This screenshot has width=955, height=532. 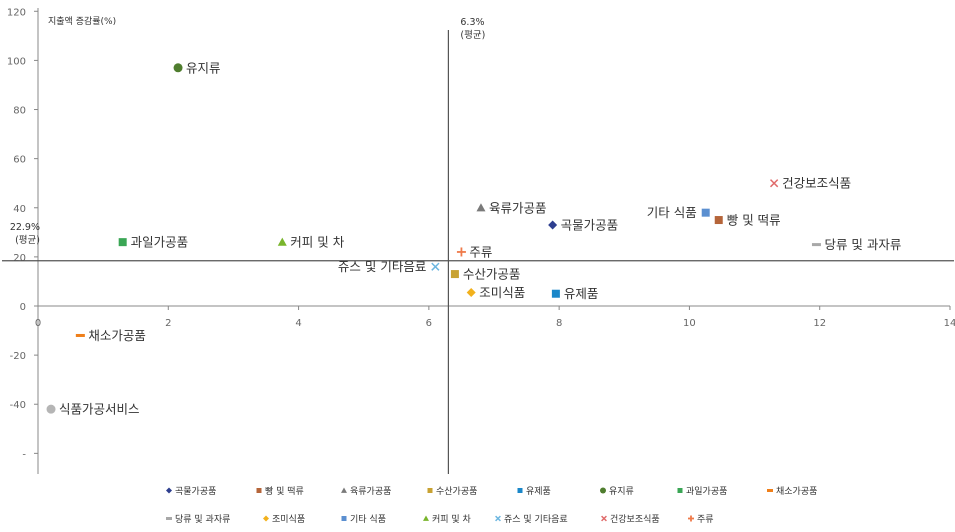 I want to click on data-point: 채소가공품, so click(x=110, y=335).